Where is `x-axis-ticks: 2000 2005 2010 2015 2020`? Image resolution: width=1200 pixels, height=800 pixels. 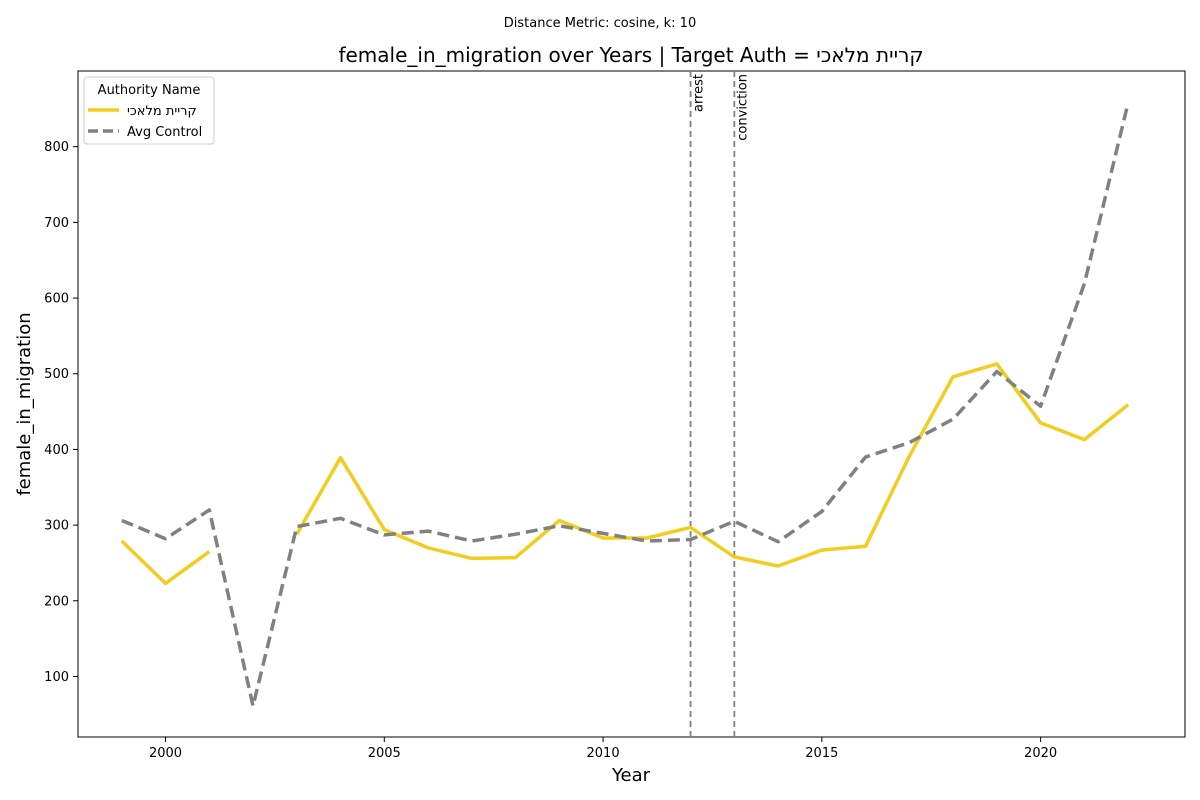
x-axis-ticks: 2000 2005 2010 2015 2020 is located at coordinates (603, 749).